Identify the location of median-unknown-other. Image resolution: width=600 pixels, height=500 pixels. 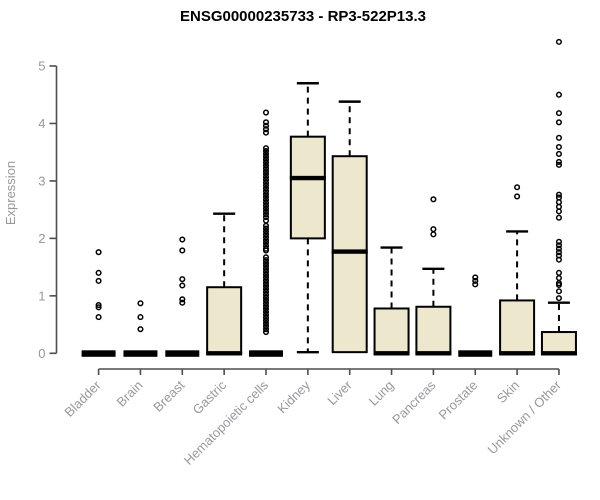
(558, 353).